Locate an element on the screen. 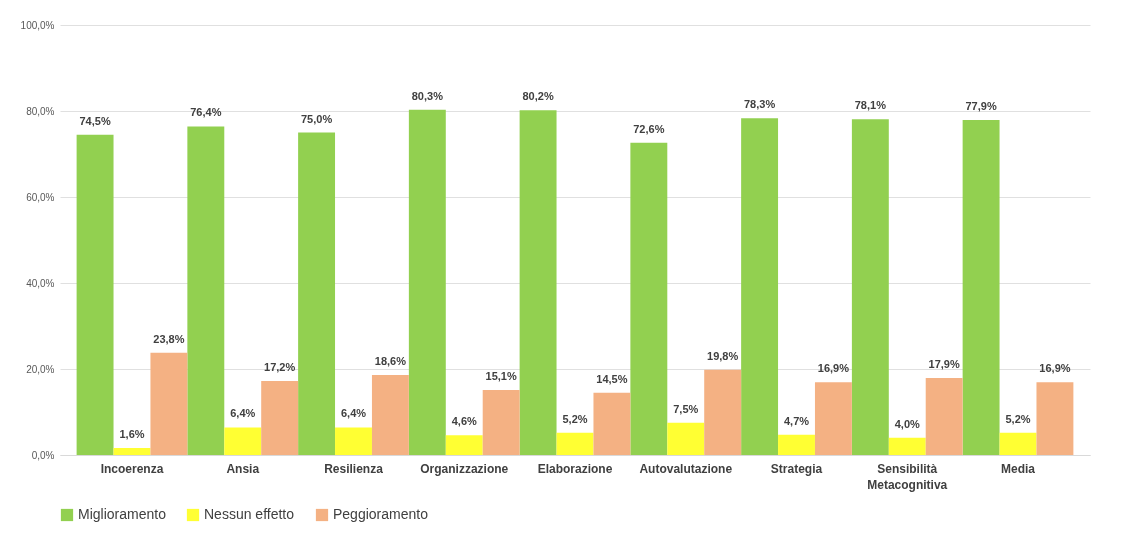 The width and height of the screenshot is (1121, 537). data-label: 80,2% is located at coordinates (538, 96).